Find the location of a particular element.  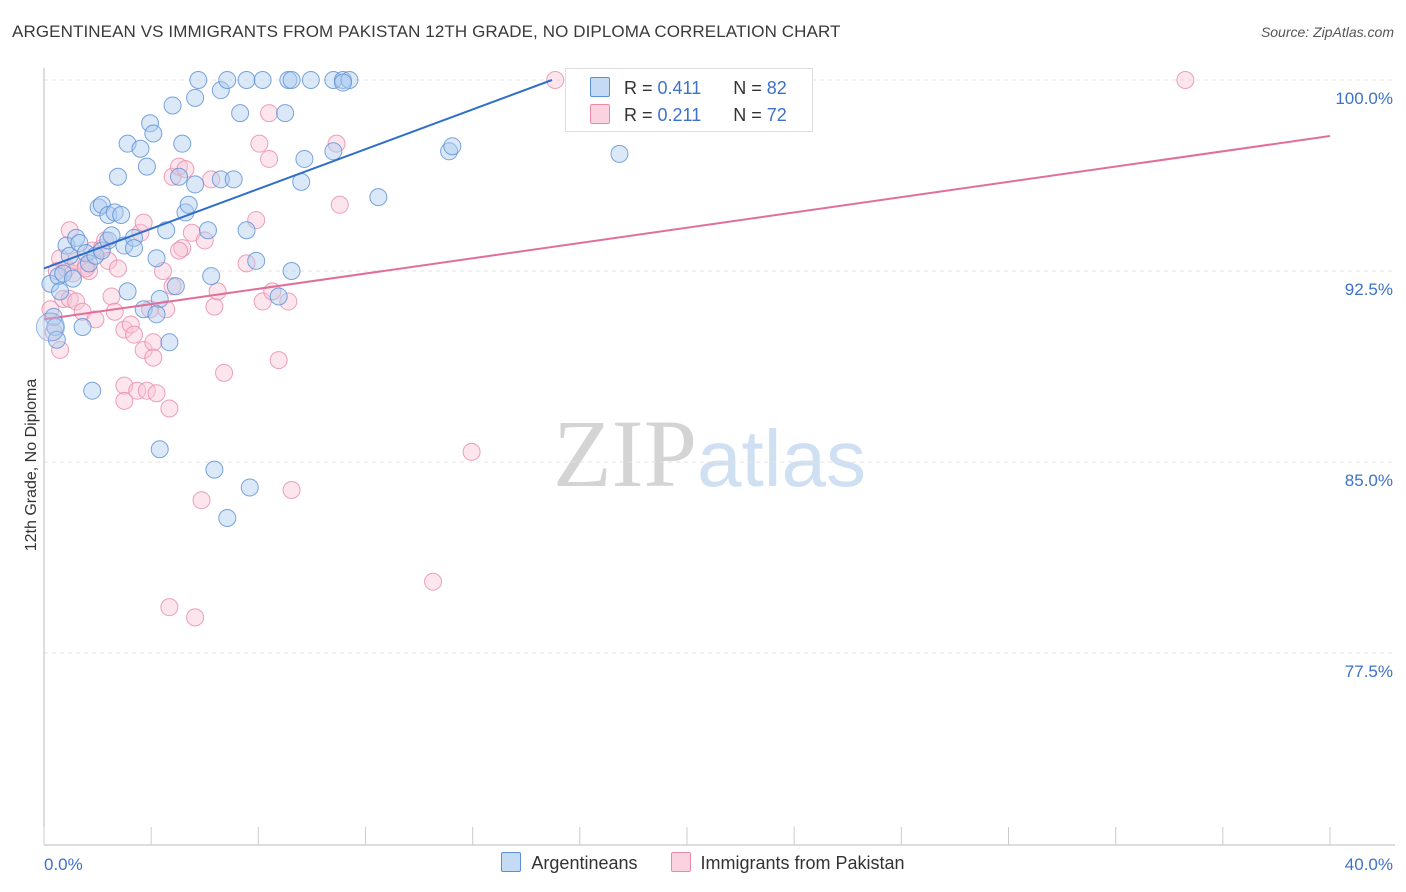

y-tick-label: 77.5% is located at coordinates (1369, 671).